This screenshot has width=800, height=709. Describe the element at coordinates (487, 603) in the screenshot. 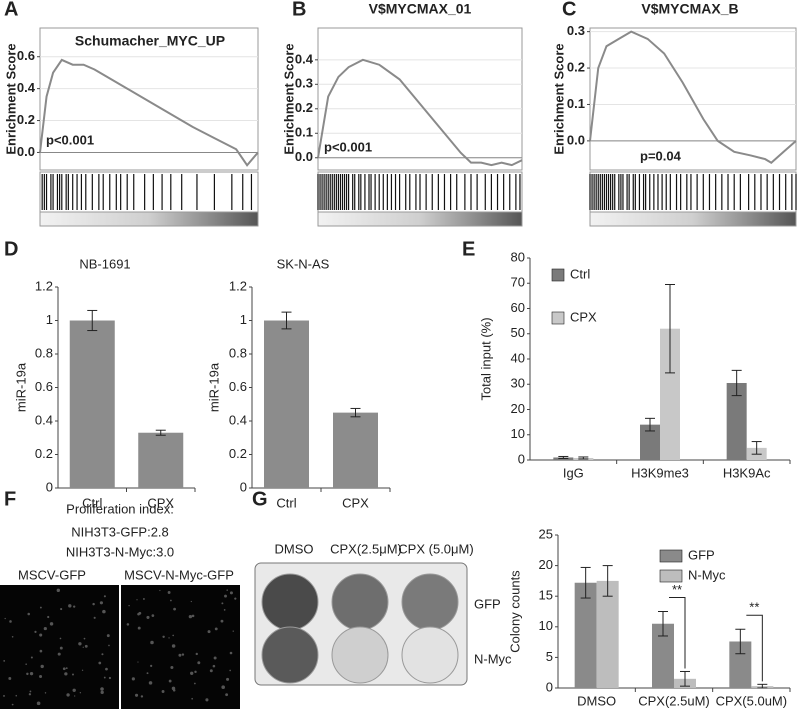

I see `plate-row-label: GFP` at that location.